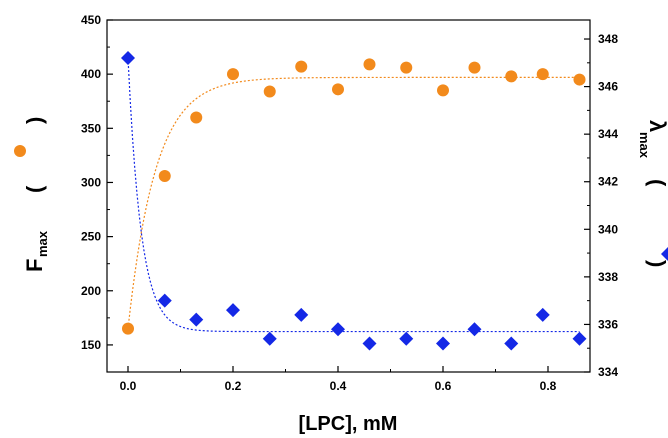 This screenshot has width=668, height=438. I want to click on left-tick-label: 250, so click(91, 237).